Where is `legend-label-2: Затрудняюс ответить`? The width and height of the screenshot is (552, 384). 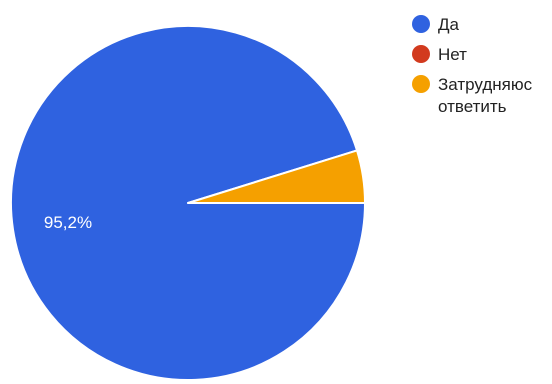
legend-label-2: Затрудняюс ответить is located at coordinates (485, 95).